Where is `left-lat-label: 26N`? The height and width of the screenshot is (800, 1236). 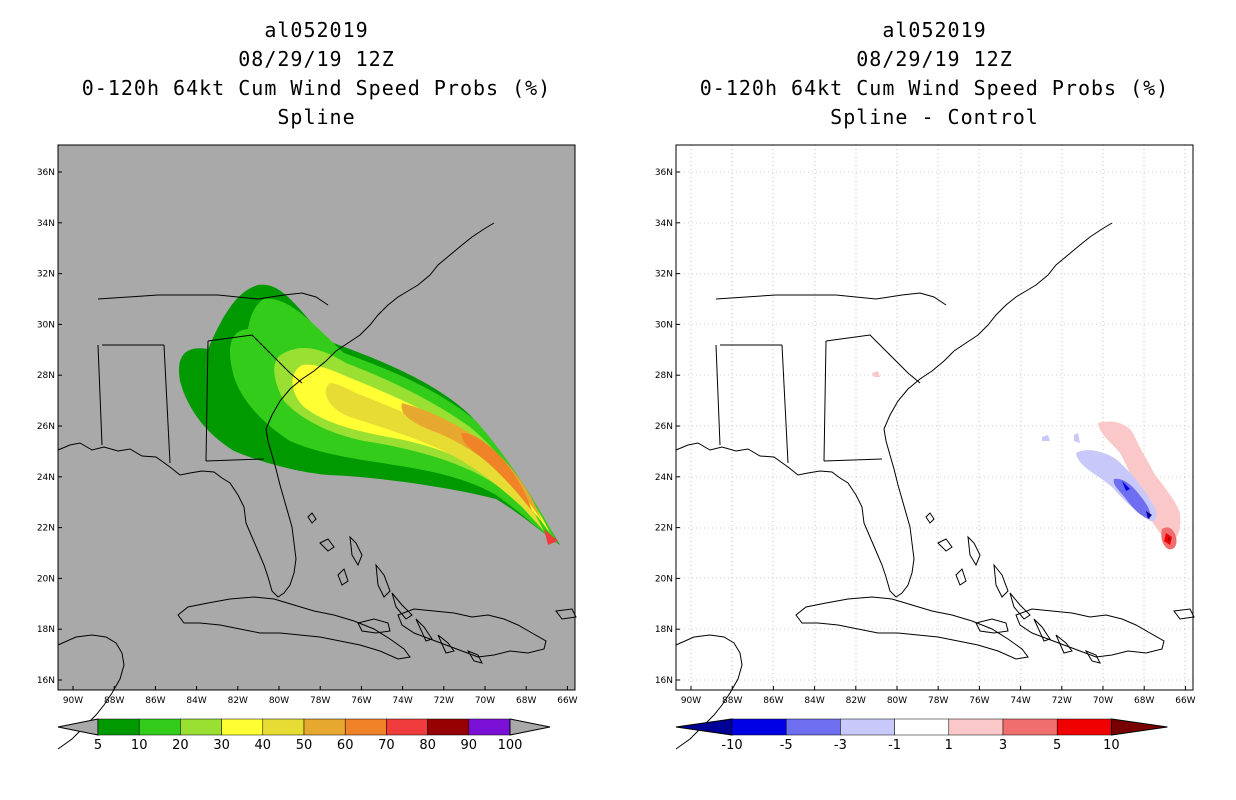
left-lat-label: 26N is located at coordinates (46, 427).